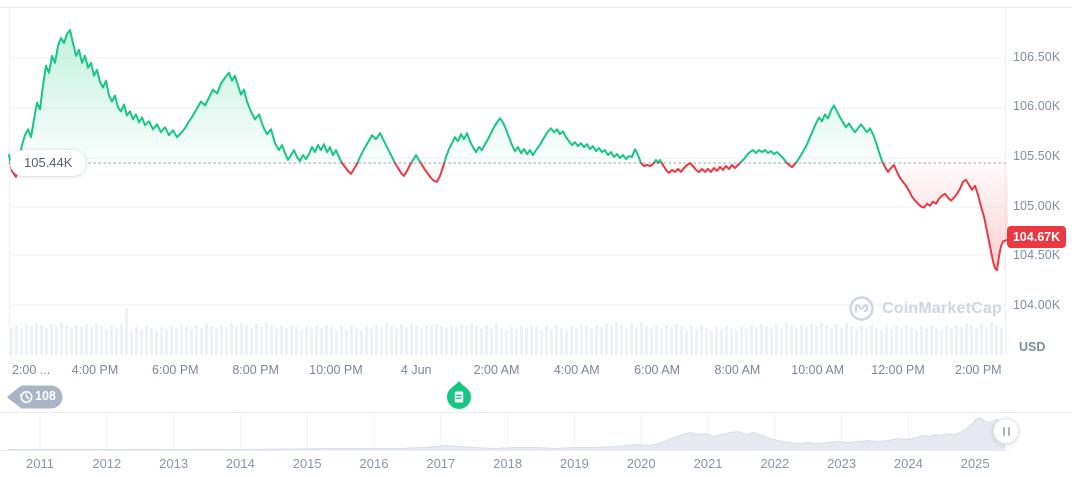 This screenshot has height=477, width=1072. I want to click on annotation-marker, so click(459, 397).